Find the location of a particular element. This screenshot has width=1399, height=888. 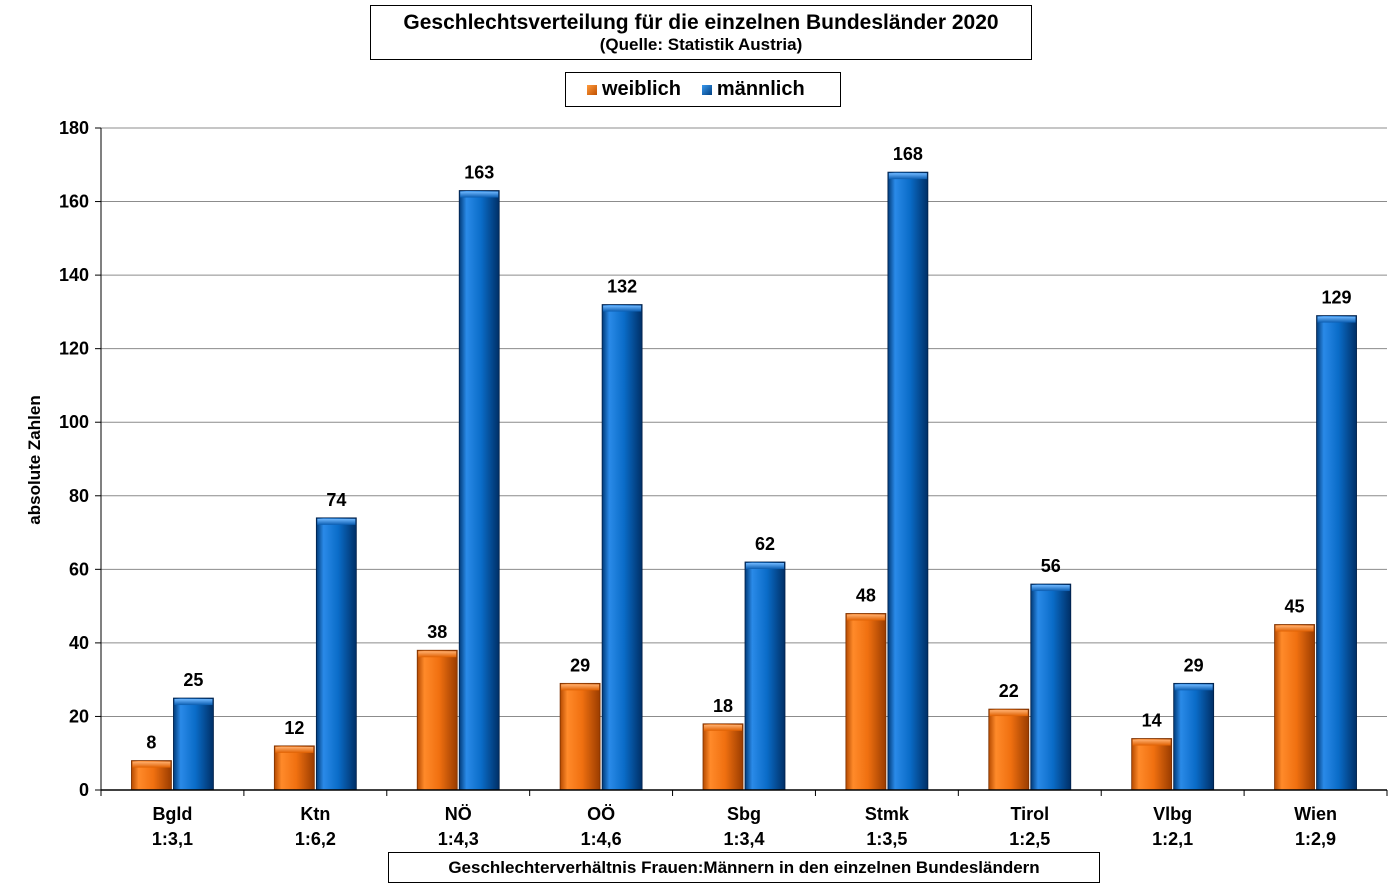

x-ratio-label: 1:3,5 is located at coordinates (886, 839).